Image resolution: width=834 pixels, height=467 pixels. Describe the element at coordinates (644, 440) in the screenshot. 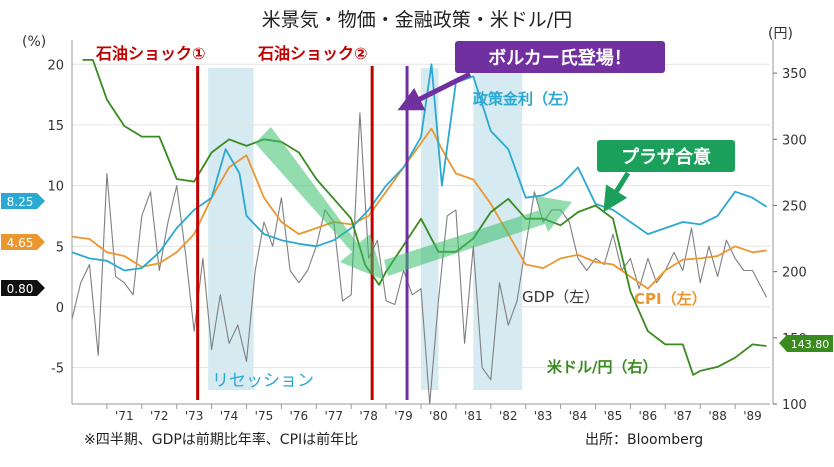

I see `source: 出所：Bloomberg` at that location.